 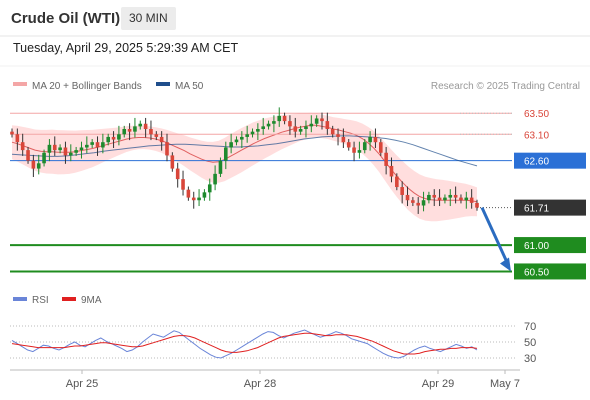 I want to click on rsi-level-label: 50, so click(x=530, y=343).